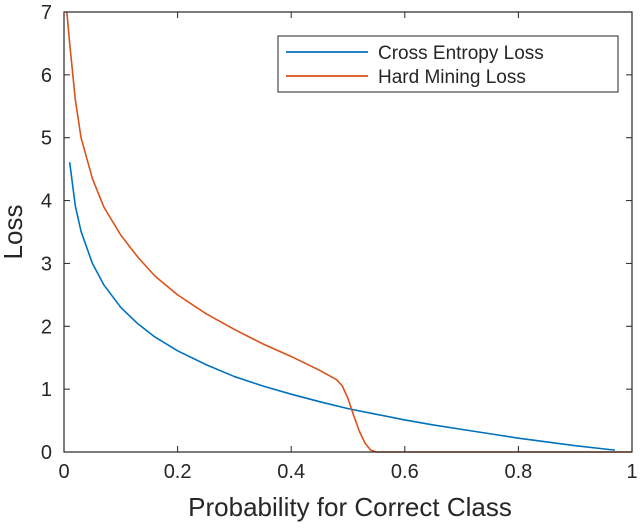  I want to click on x-axis-label: Probability for Correct Class, so click(350, 507).